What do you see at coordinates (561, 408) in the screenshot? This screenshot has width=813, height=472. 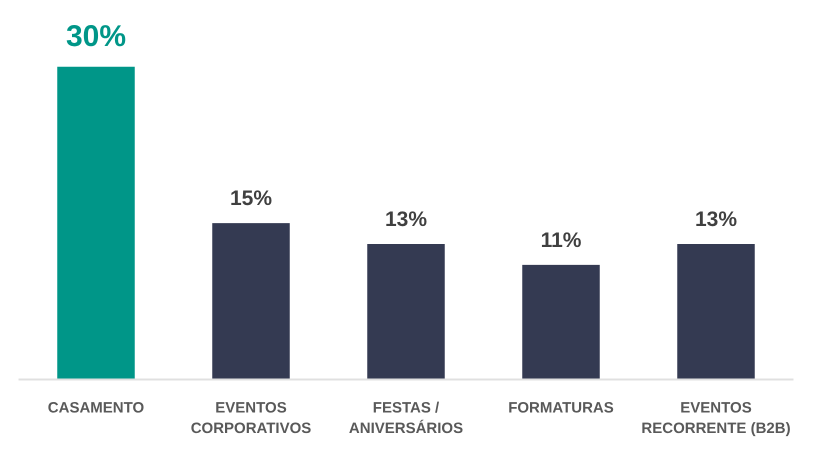 I see `x-tick-label: FORMATURAS` at bounding box center [561, 408].